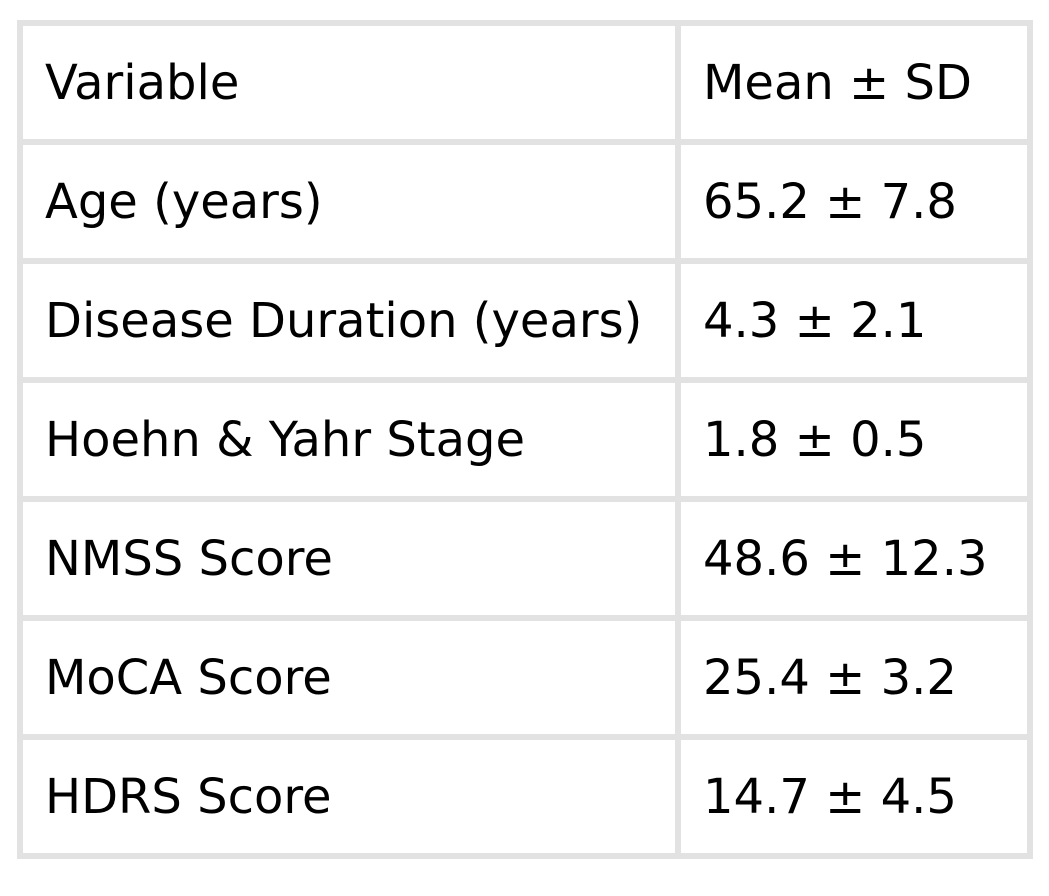 This screenshot has width=1049, height=896. I want to click on table-row: MoCA Score 25.4 ± 3.2, so click(525, 677).